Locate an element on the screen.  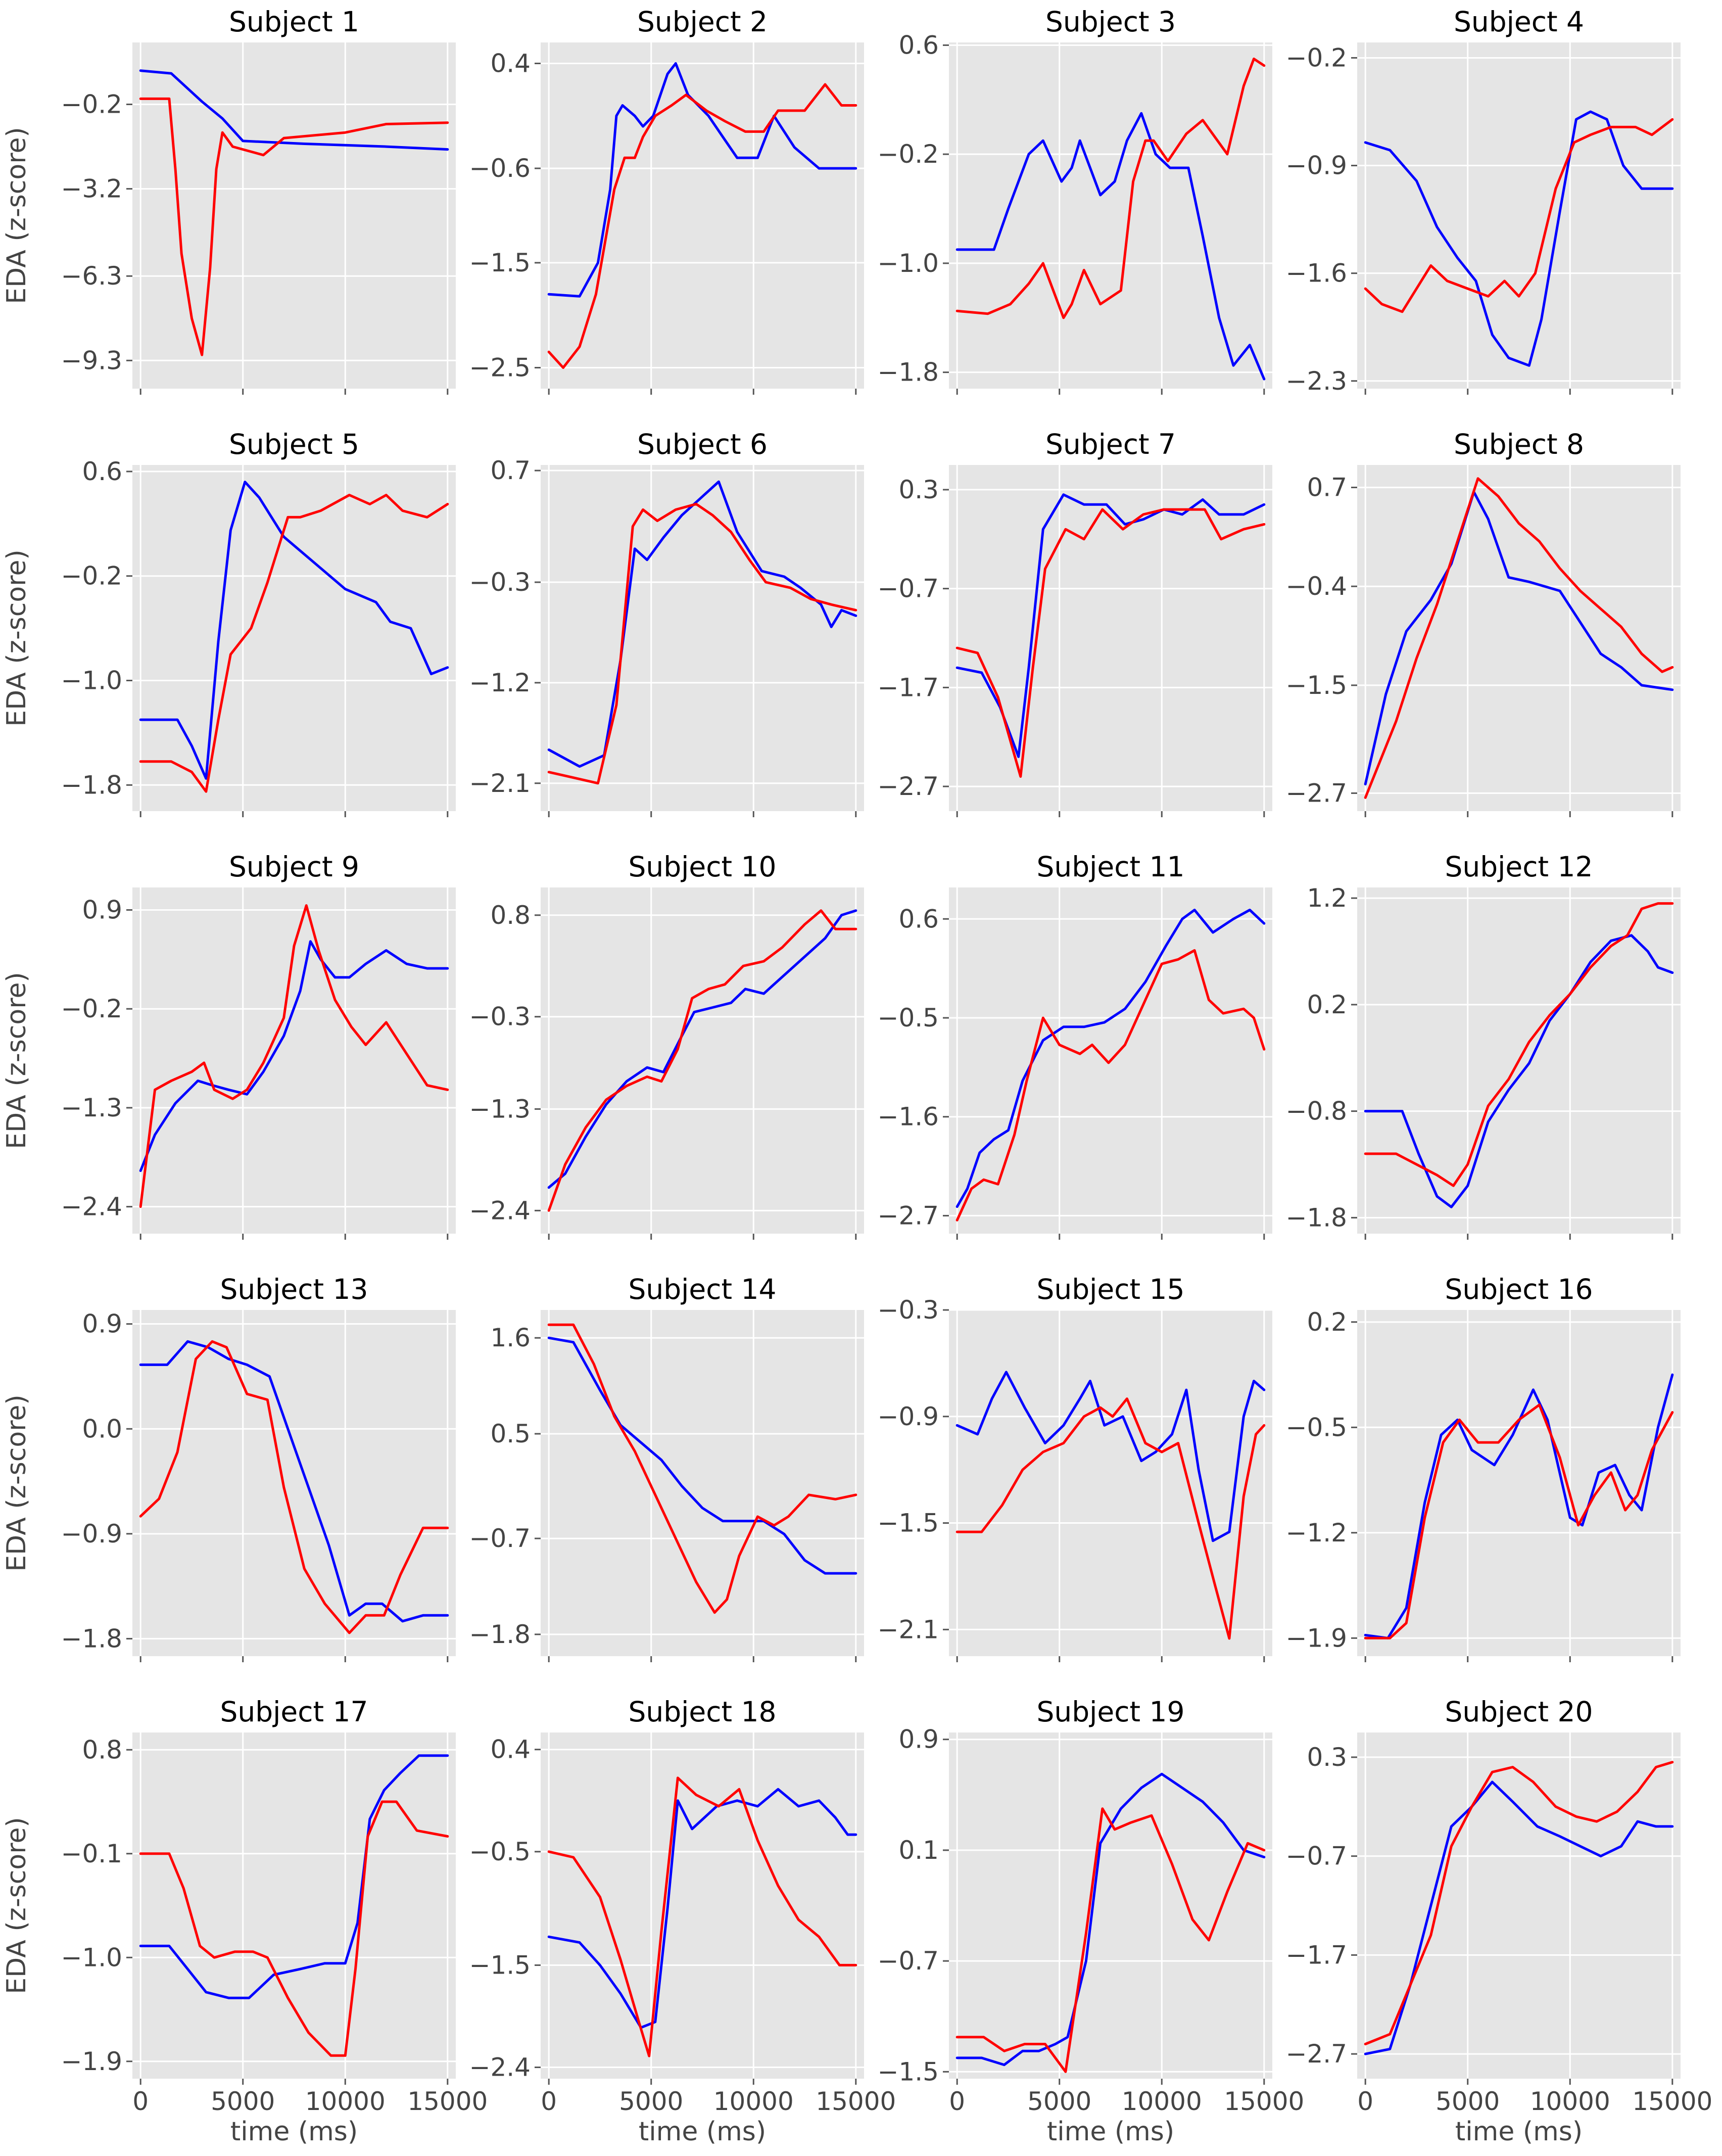
panel-9: Subject 9 0.9 −0.2 −1.3 −2.4 EDA (z-score) is located at coordinates (229, 1045).